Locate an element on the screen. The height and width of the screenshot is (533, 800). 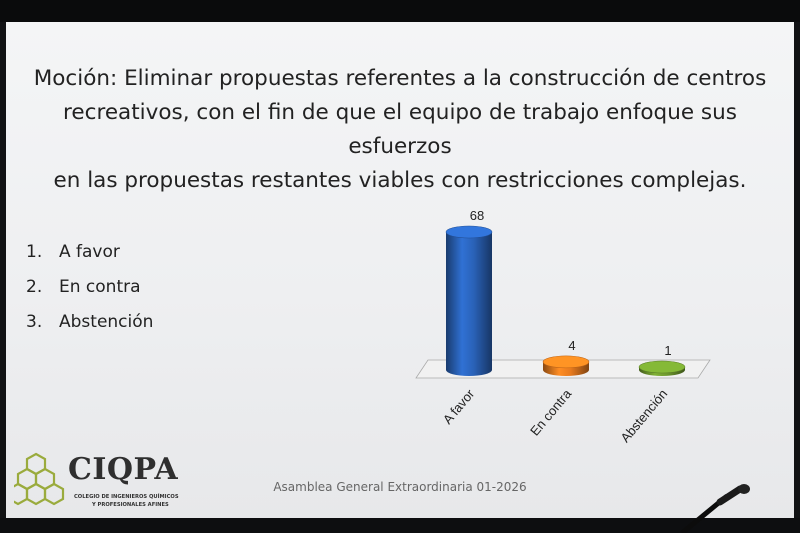
vote-options-list: 1. A favor 2. En contra 3. Abstención is located at coordinates (89, 290).